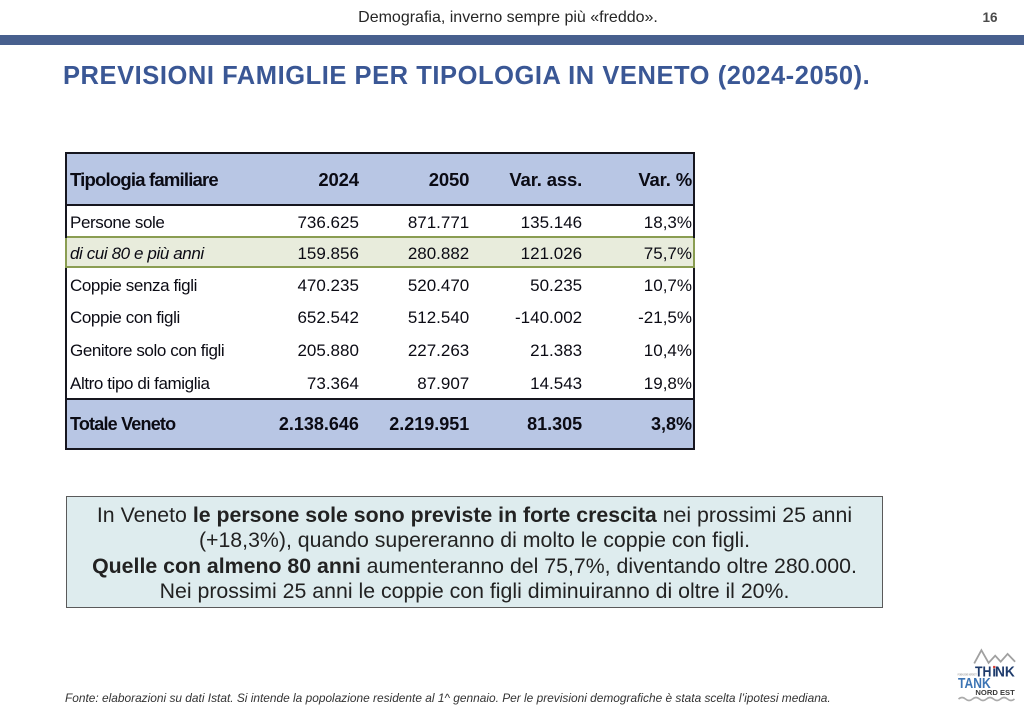 The image size is (1024, 709). Describe the element at coordinates (967, 675) in the screenshot. I see `svg-text: FONDAZIONE NORDEST` at that location.